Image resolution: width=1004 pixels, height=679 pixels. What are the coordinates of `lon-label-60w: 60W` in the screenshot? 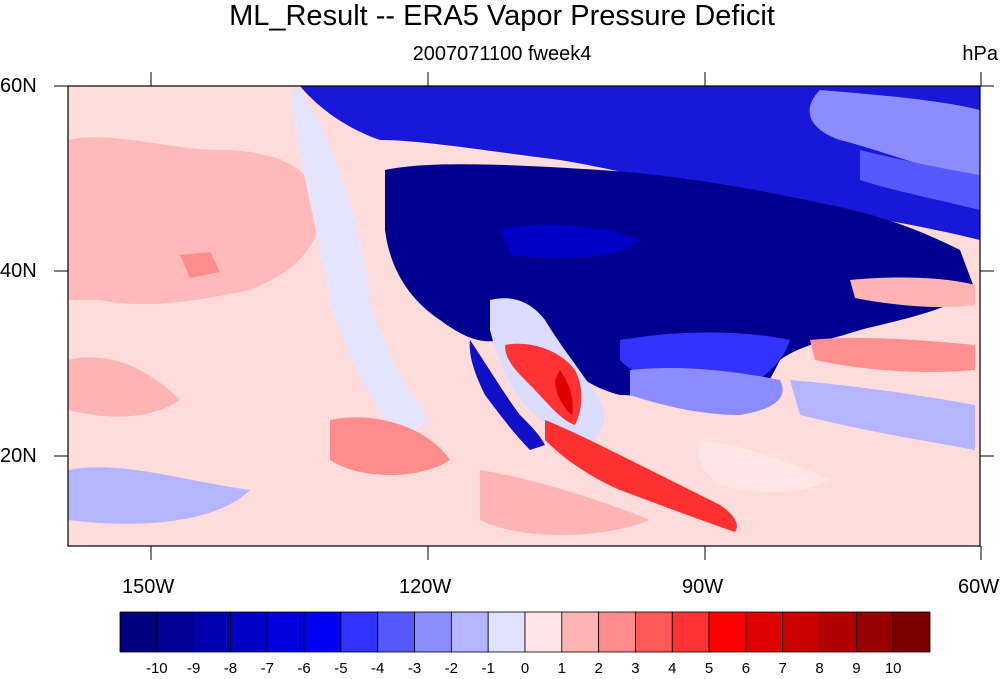 It's located at (979, 587).